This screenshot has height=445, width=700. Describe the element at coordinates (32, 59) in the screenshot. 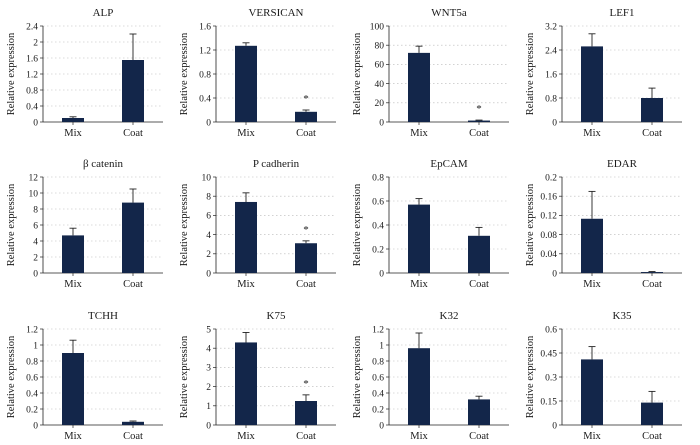

I see `y-tick-label: 1.6` at that location.